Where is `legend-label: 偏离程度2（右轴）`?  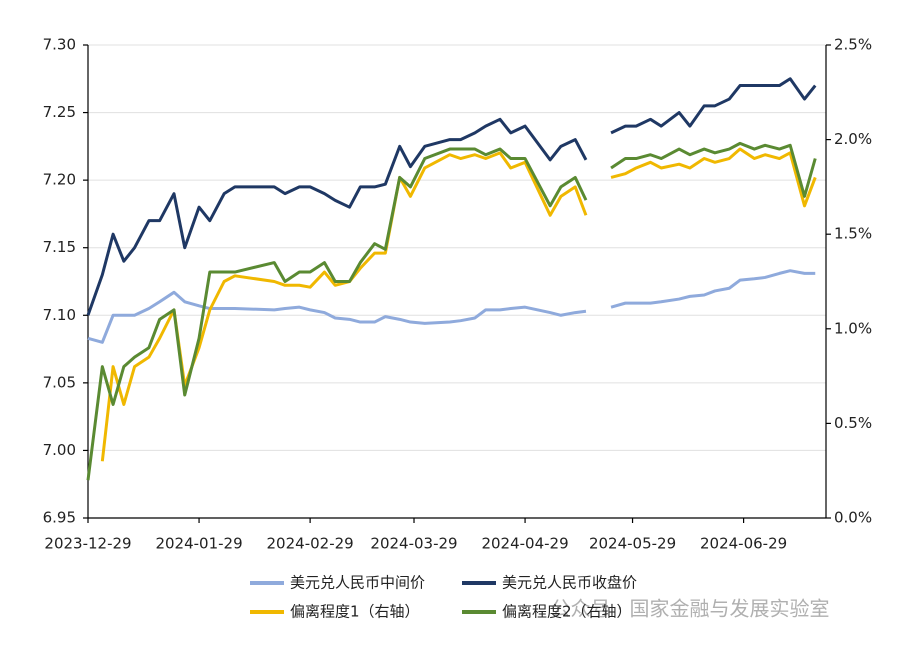 legend-label: 偏离程度2（右轴） is located at coordinates (567, 612).